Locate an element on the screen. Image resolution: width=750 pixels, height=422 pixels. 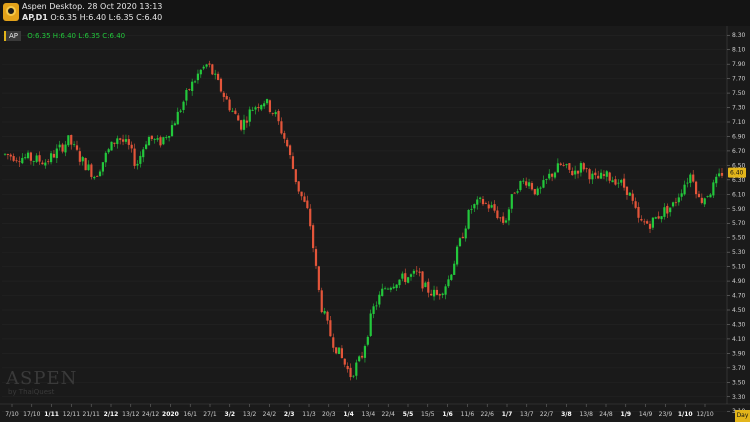
aspen-logo-icon is located at coordinates (11, 12).